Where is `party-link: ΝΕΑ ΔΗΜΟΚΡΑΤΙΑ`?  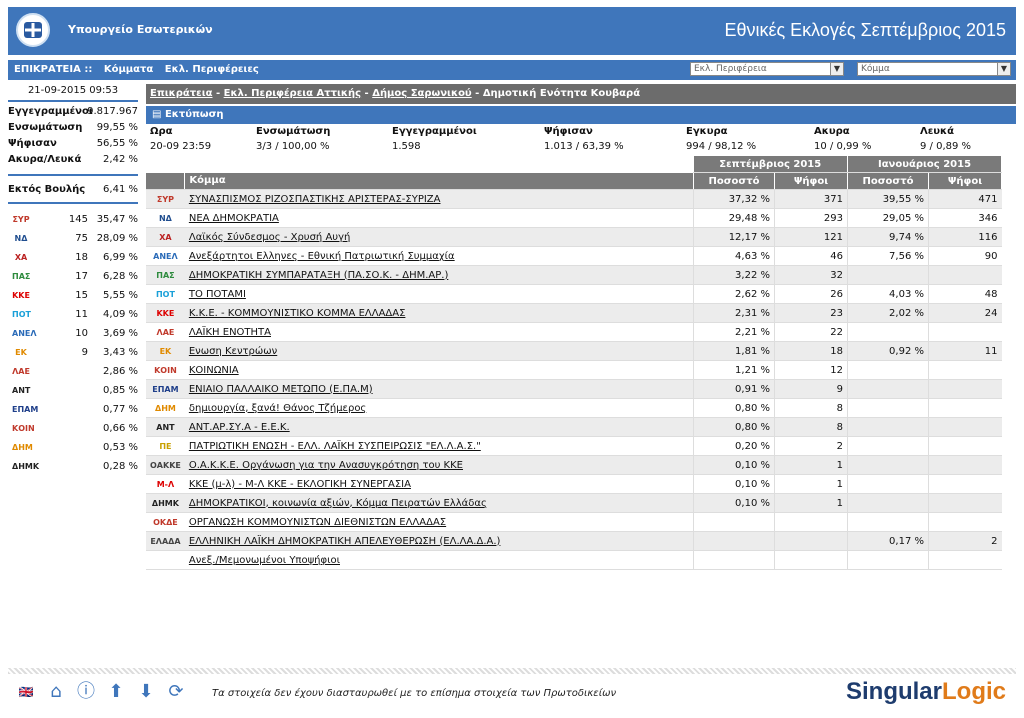
party-link: ΝΕΑ ΔΗΜΟΚΡΑΤΙΑ is located at coordinates (233, 218).